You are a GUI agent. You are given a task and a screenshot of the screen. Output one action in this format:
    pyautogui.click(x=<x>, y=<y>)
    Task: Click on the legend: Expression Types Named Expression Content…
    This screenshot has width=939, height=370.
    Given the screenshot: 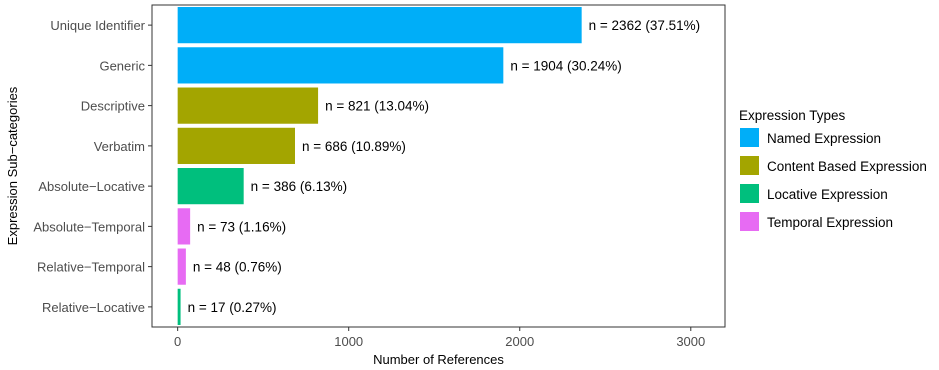 What is the action you would take?
    pyautogui.click(x=833, y=169)
    